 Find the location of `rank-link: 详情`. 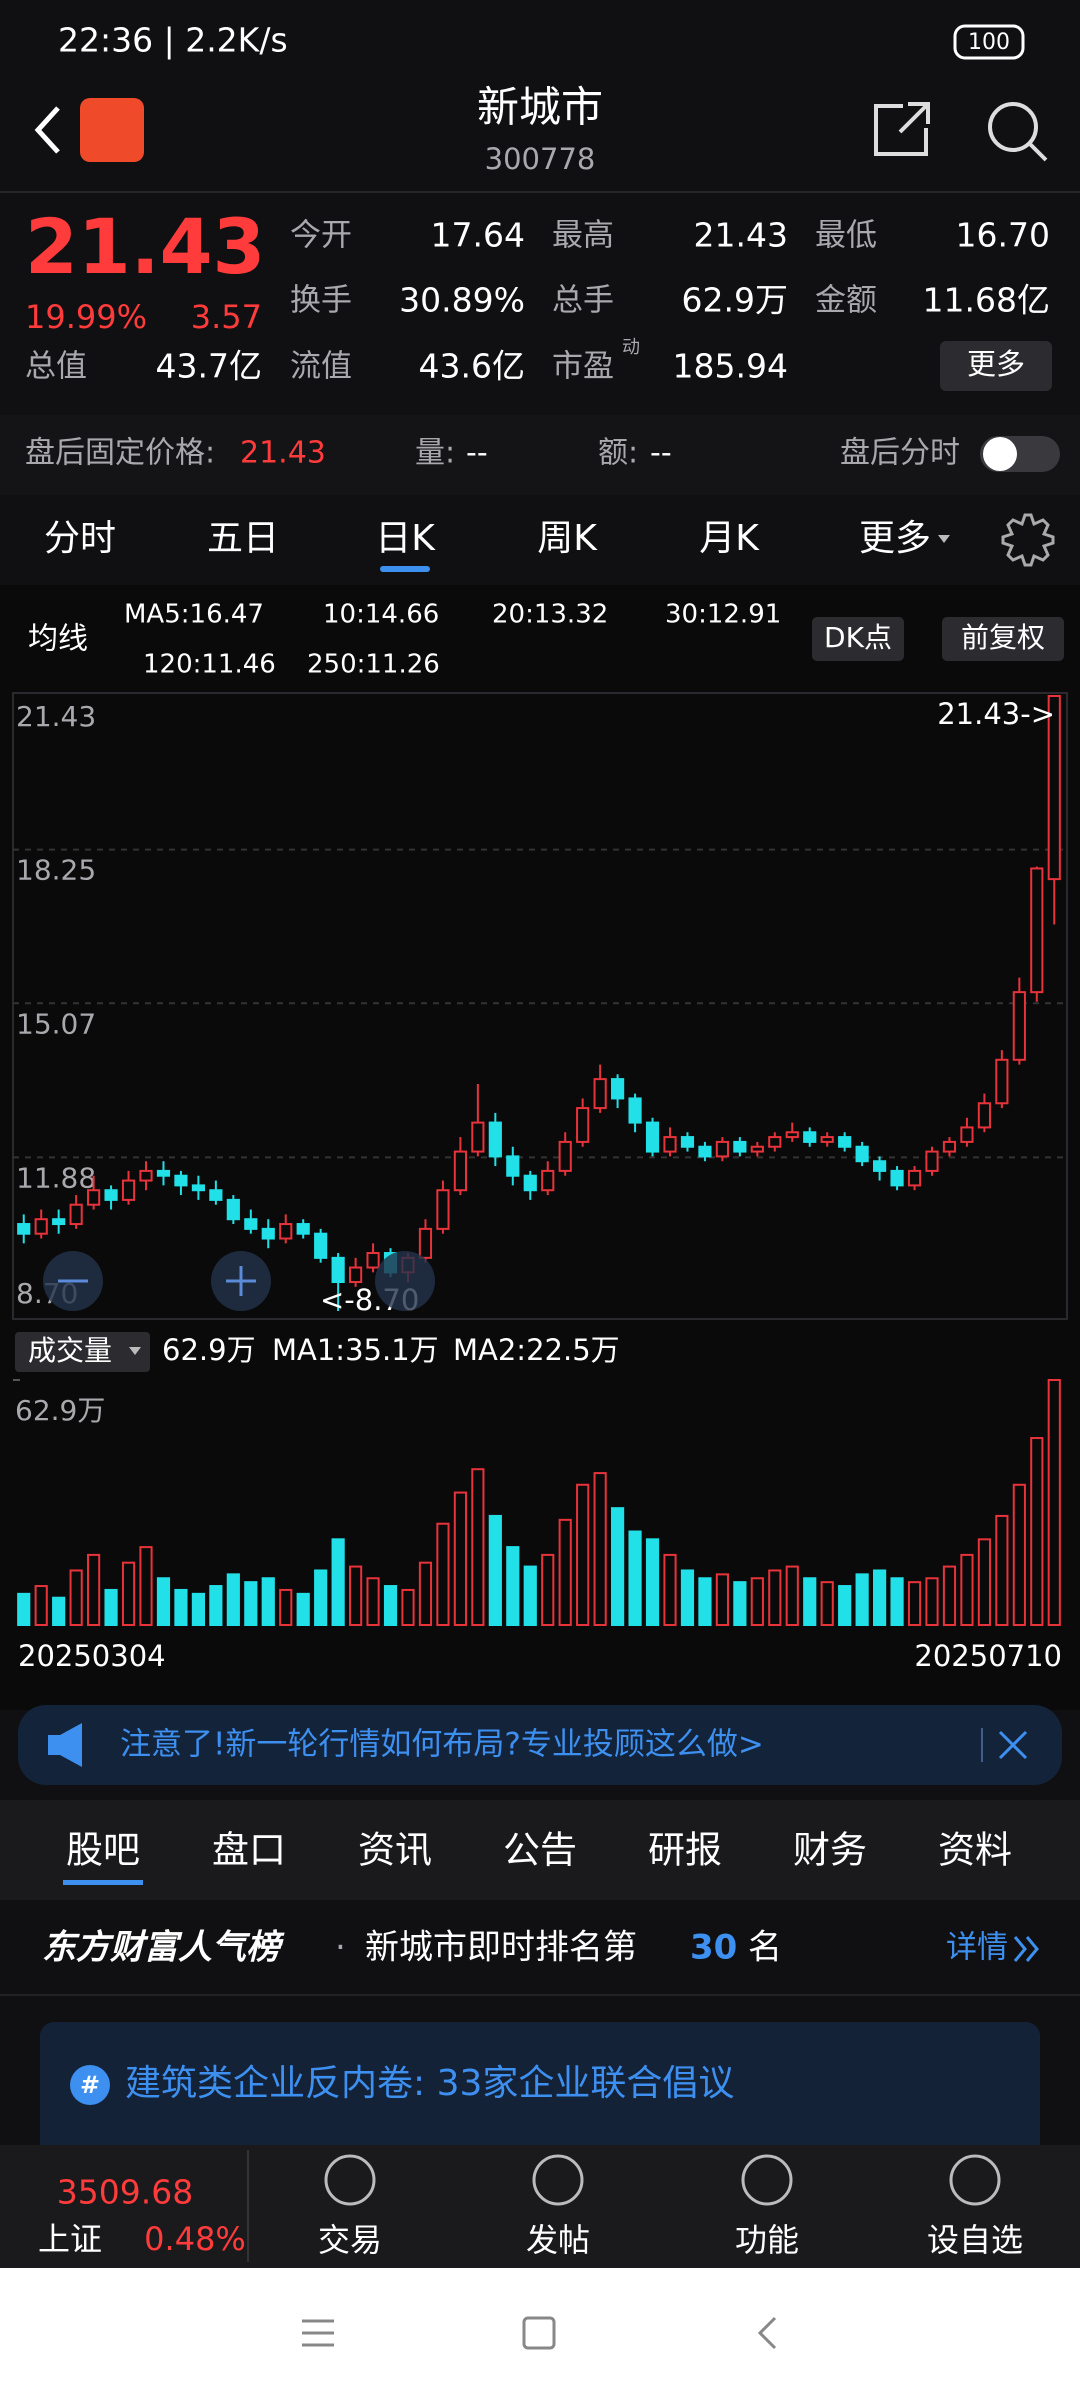

rank-link: 详情 is located at coordinates (977, 1948).